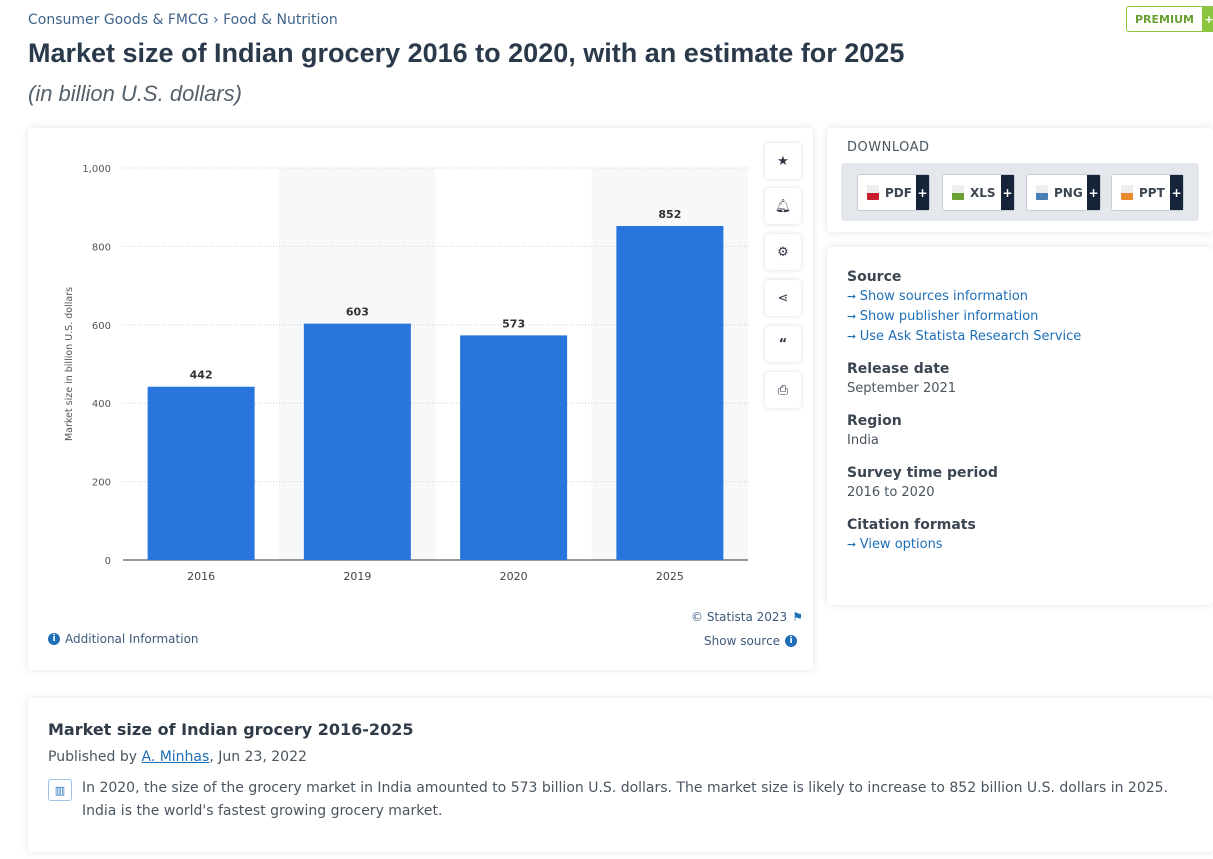  I want to click on show-source-text: Show source, so click(742, 641).